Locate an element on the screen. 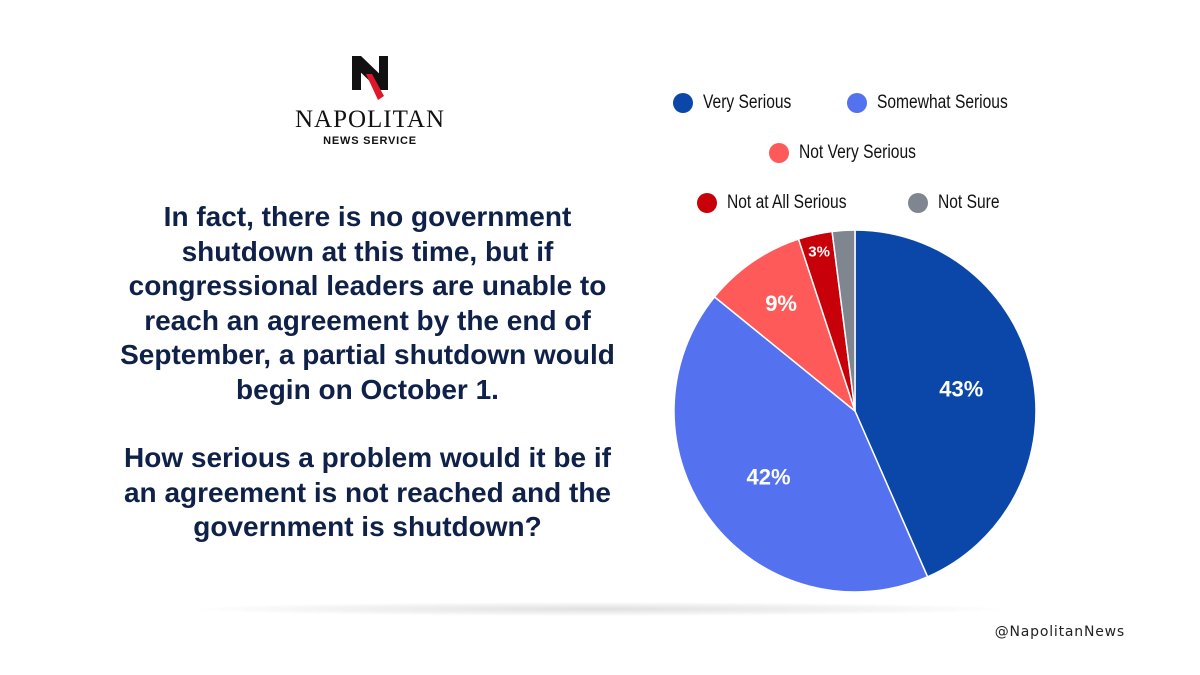 This screenshot has height=675, width=1200. legend-label: Not at All Serious is located at coordinates (786, 202).